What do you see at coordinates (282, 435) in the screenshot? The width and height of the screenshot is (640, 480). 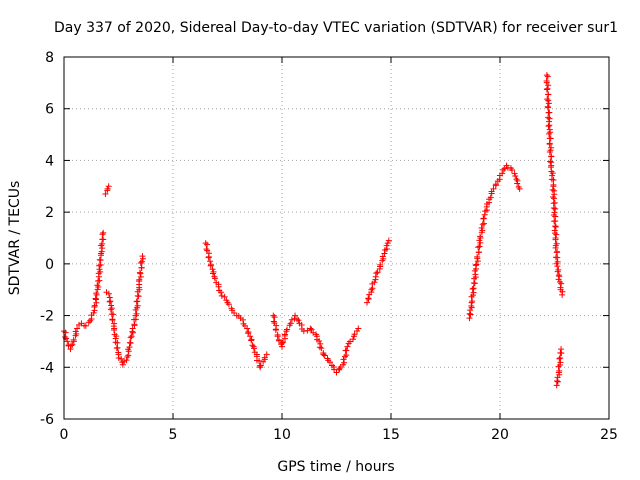 I see `x-tick-label: 10` at bounding box center [282, 435].